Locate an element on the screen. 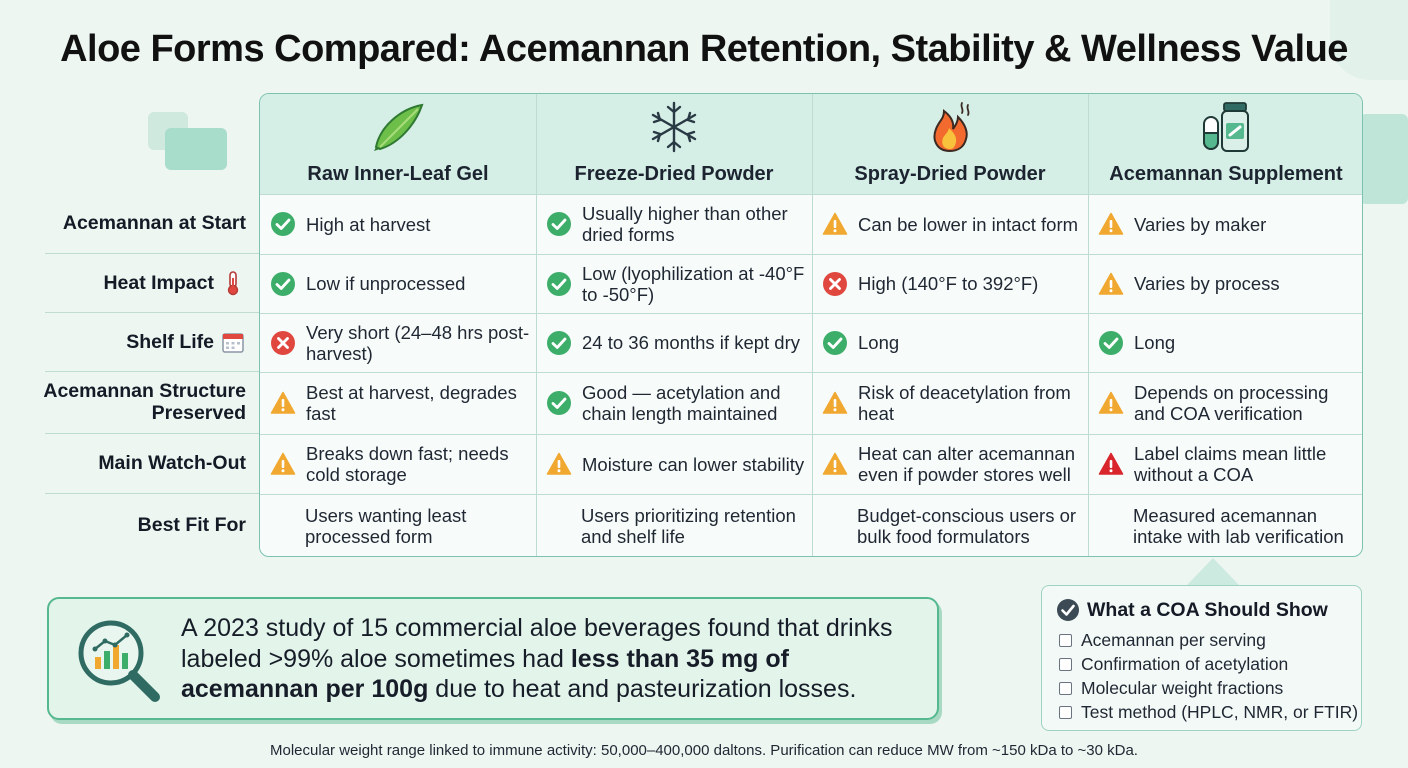  table-cell: Risk of deacetylation from heat is located at coordinates (950, 403).